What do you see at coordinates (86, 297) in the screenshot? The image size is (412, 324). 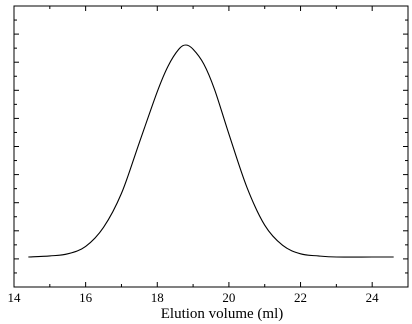 I see `x-tick-label: 16` at bounding box center [86, 297].